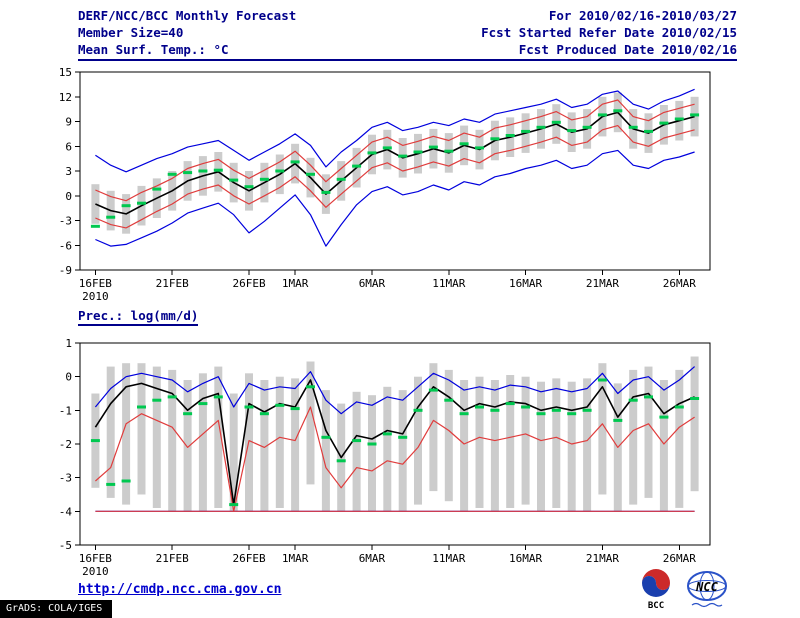  What do you see at coordinates (138, 317) in the screenshot?
I see `precipitation-chart-title: Prec.: log(mm/d)` at bounding box center [138, 317].